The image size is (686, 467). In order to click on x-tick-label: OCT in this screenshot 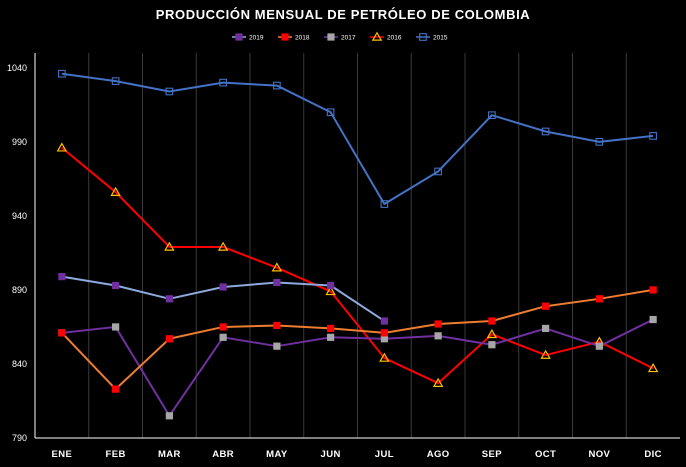, I will do `click(545, 454)`.